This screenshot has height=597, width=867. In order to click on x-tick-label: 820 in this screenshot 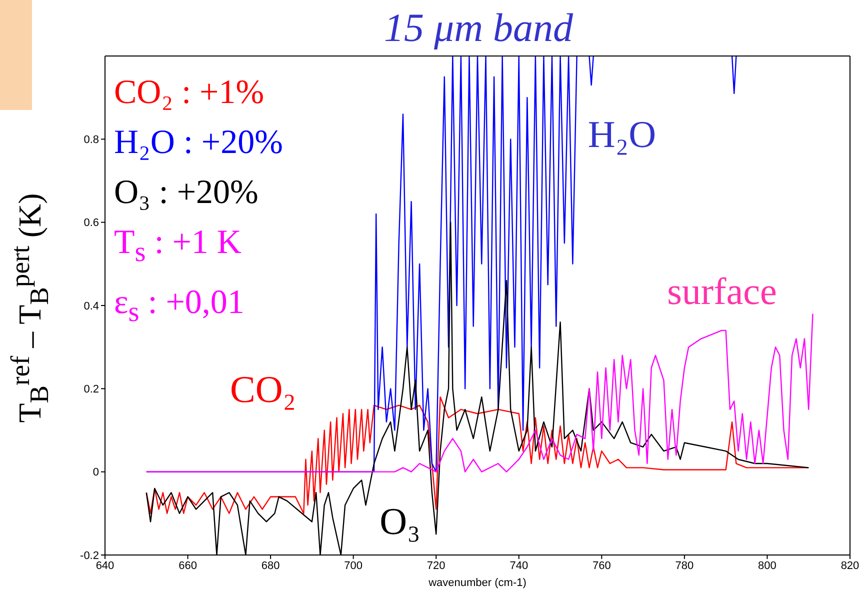, I will do `click(850, 566)`.